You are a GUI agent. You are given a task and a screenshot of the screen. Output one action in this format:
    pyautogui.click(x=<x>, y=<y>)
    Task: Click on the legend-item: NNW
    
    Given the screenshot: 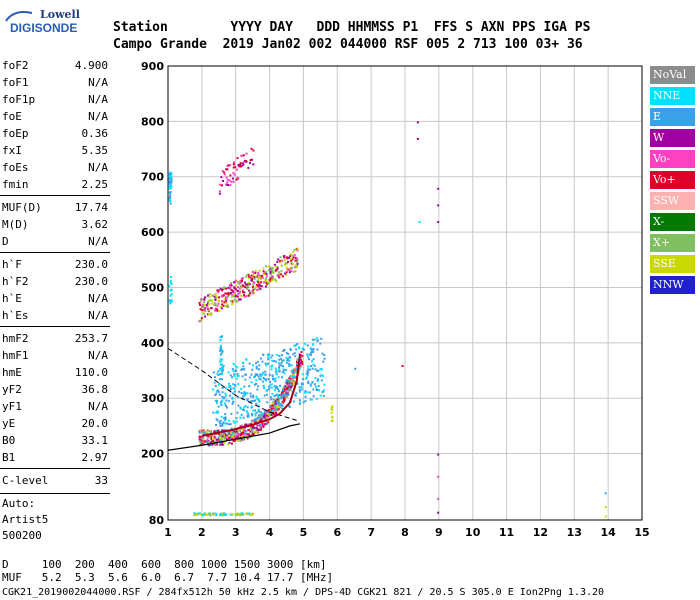 What is the action you would take?
    pyautogui.click(x=672, y=285)
    